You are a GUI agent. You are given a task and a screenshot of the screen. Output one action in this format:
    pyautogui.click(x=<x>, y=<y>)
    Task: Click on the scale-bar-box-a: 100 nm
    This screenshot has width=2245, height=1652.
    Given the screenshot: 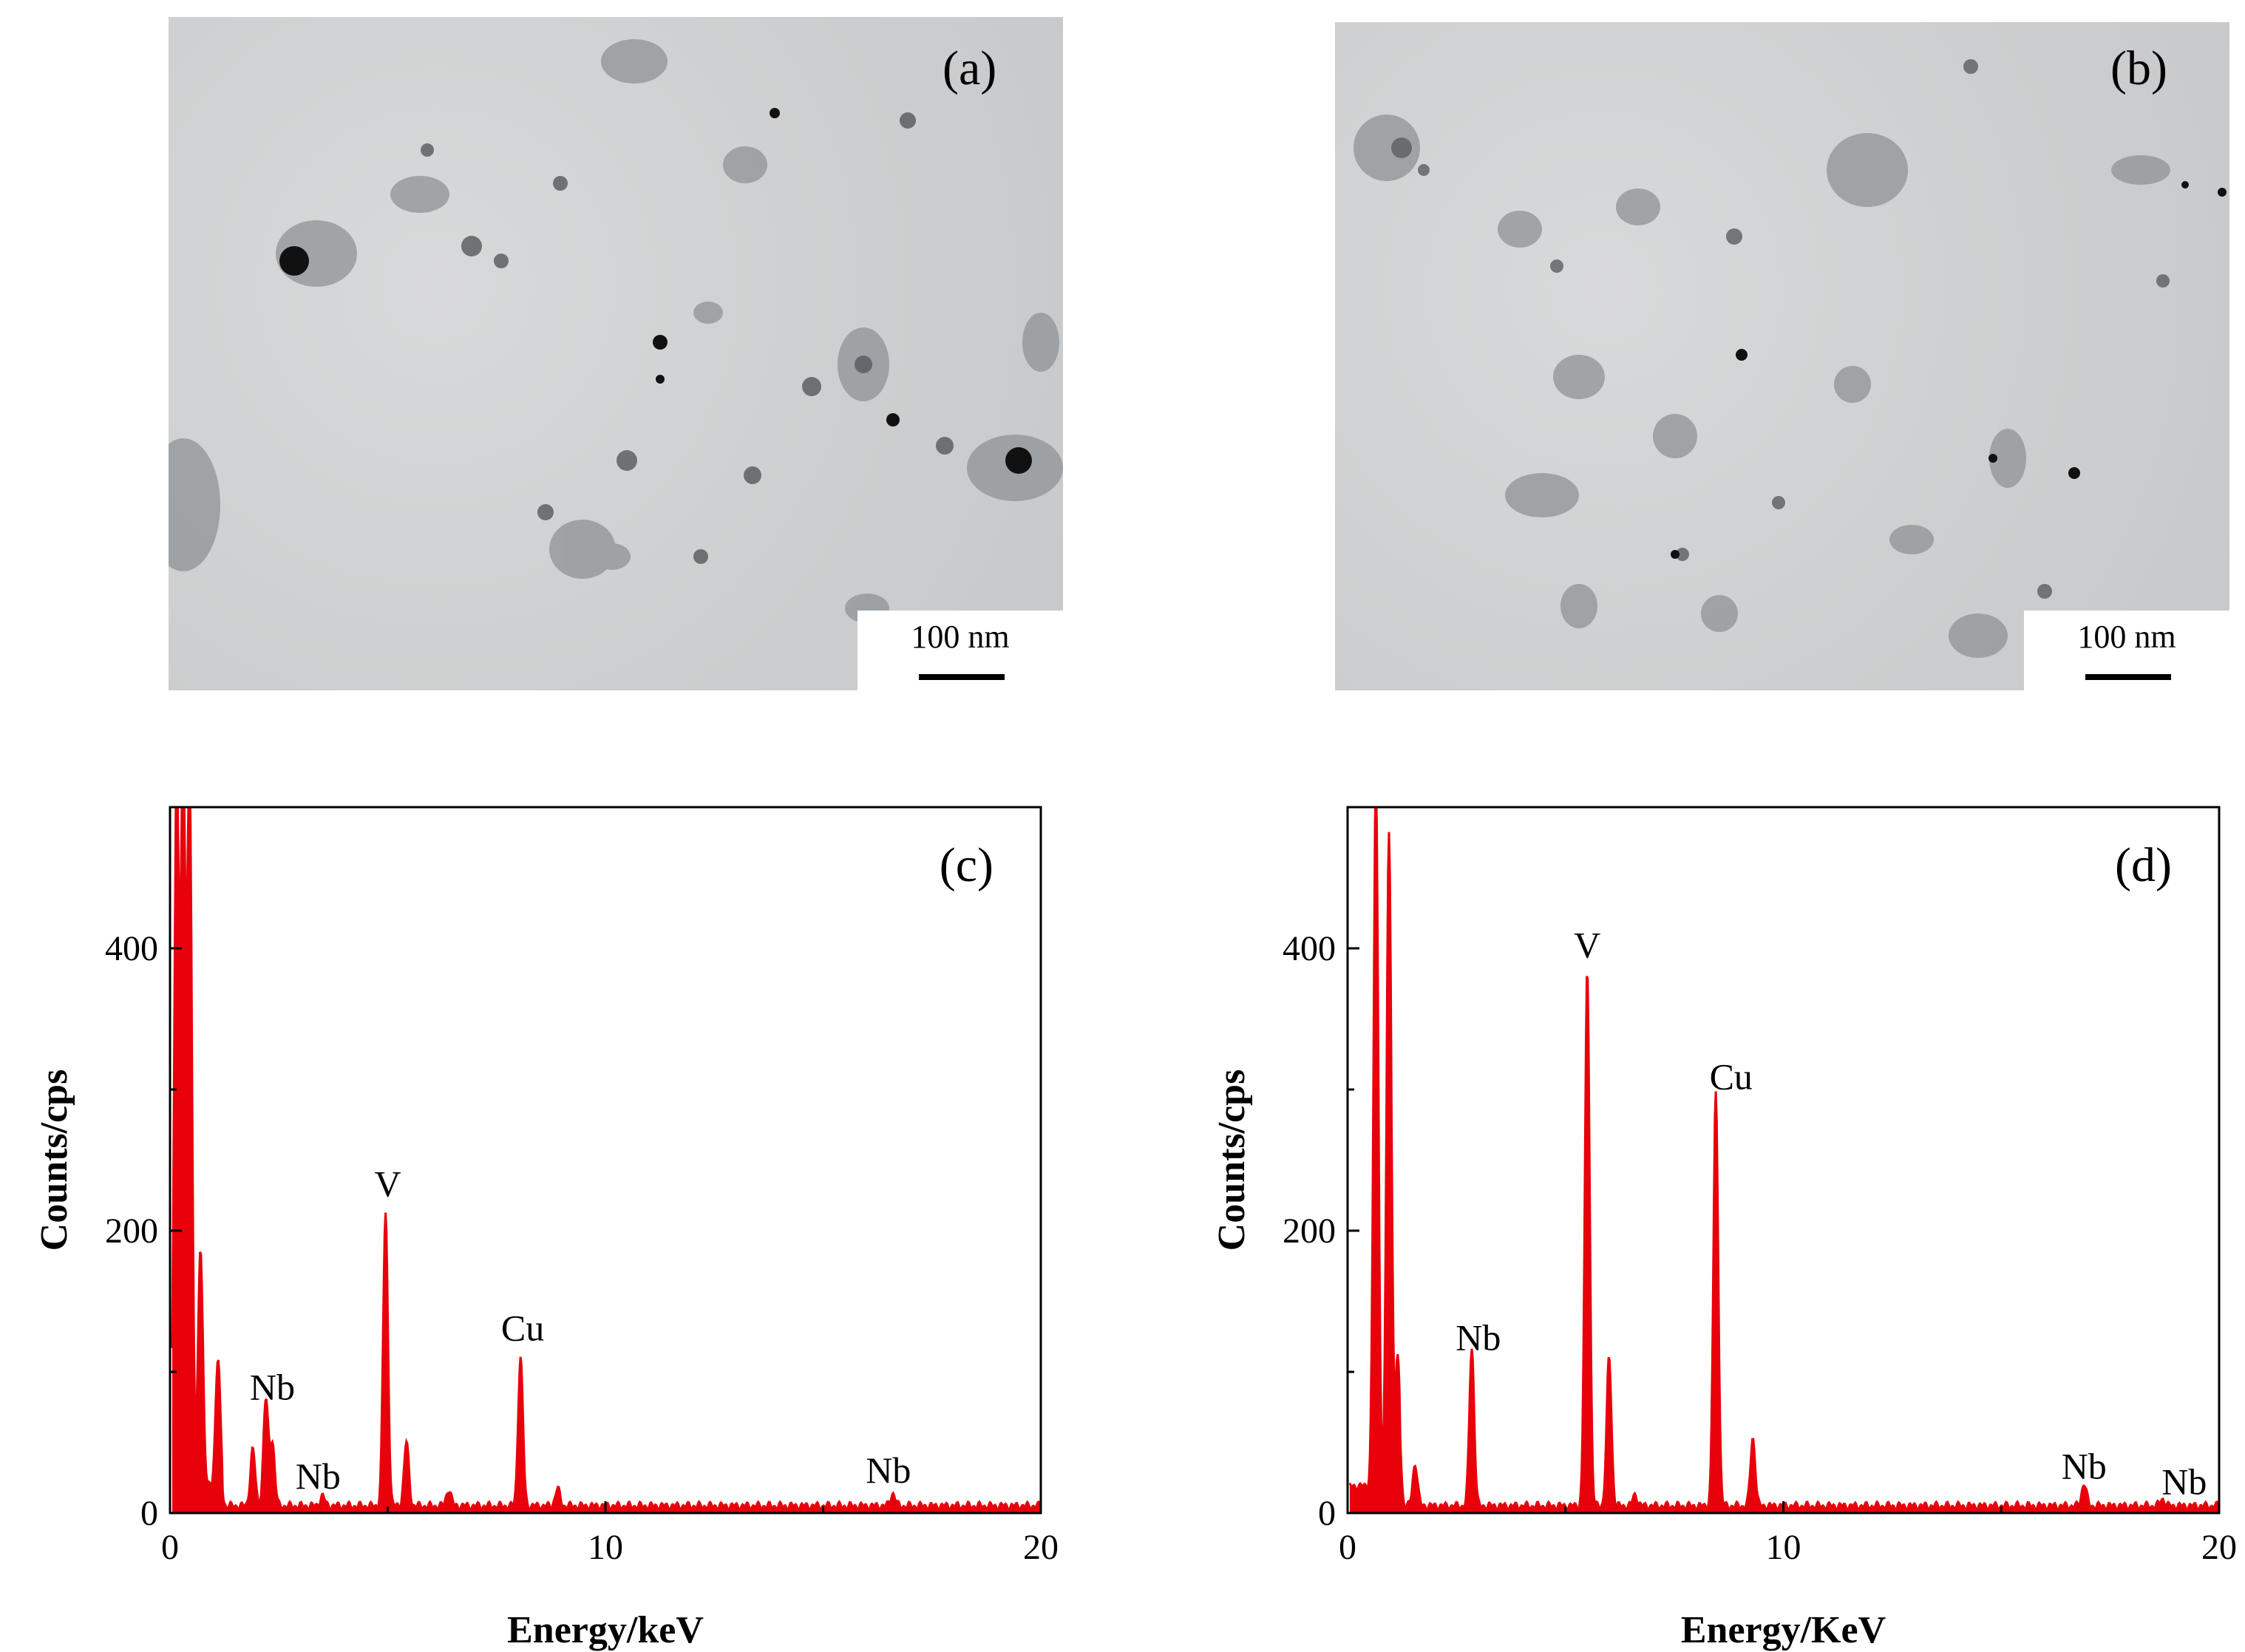 What is the action you would take?
    pyautogui.click(x=960, y=650)
    